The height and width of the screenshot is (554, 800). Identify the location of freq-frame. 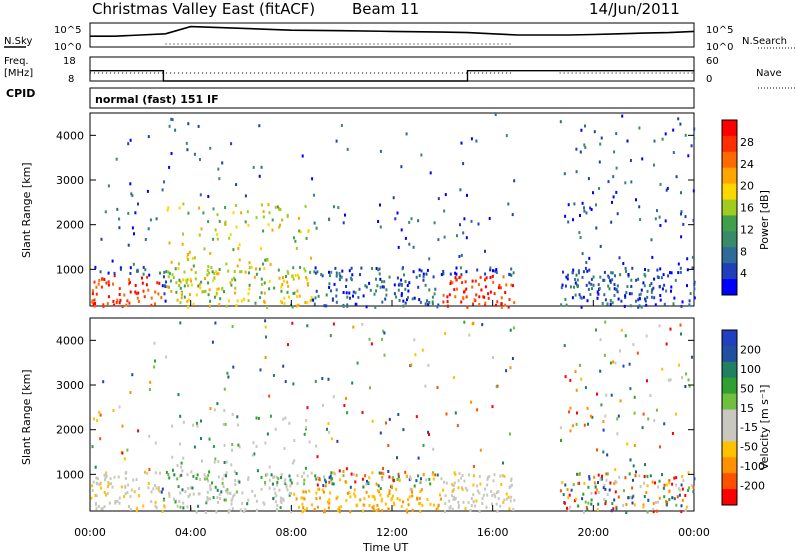
(392, 69).